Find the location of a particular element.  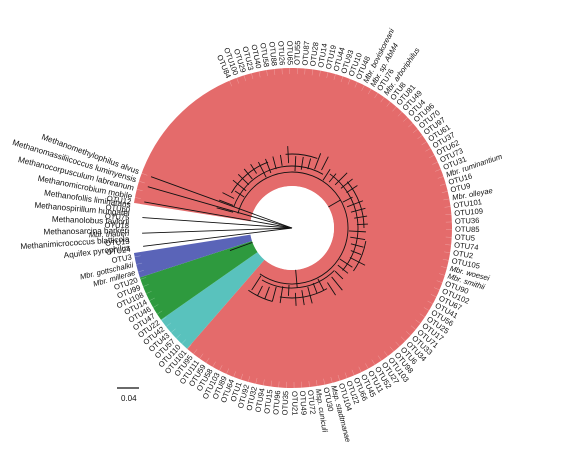

otu-leaf-label: OTU75 is located at coordinates (117, 217).